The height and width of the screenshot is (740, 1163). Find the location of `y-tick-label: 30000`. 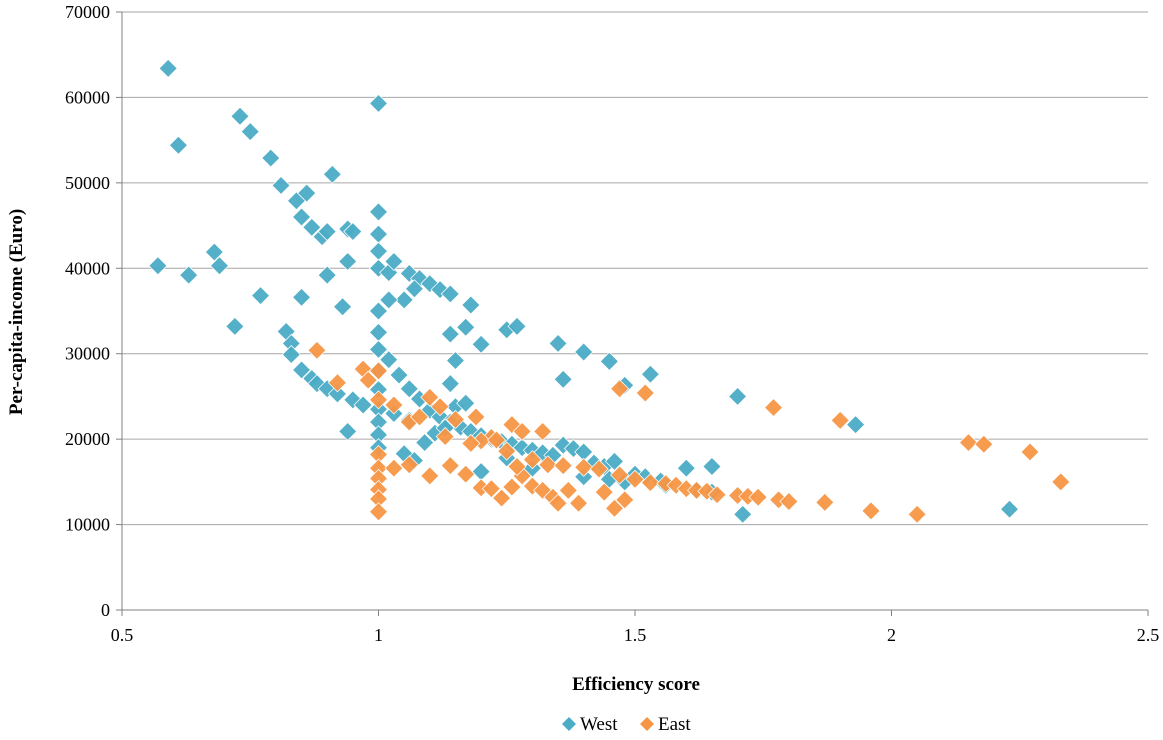

y-tick-label: 30000 is located at coordinates (87, 354).